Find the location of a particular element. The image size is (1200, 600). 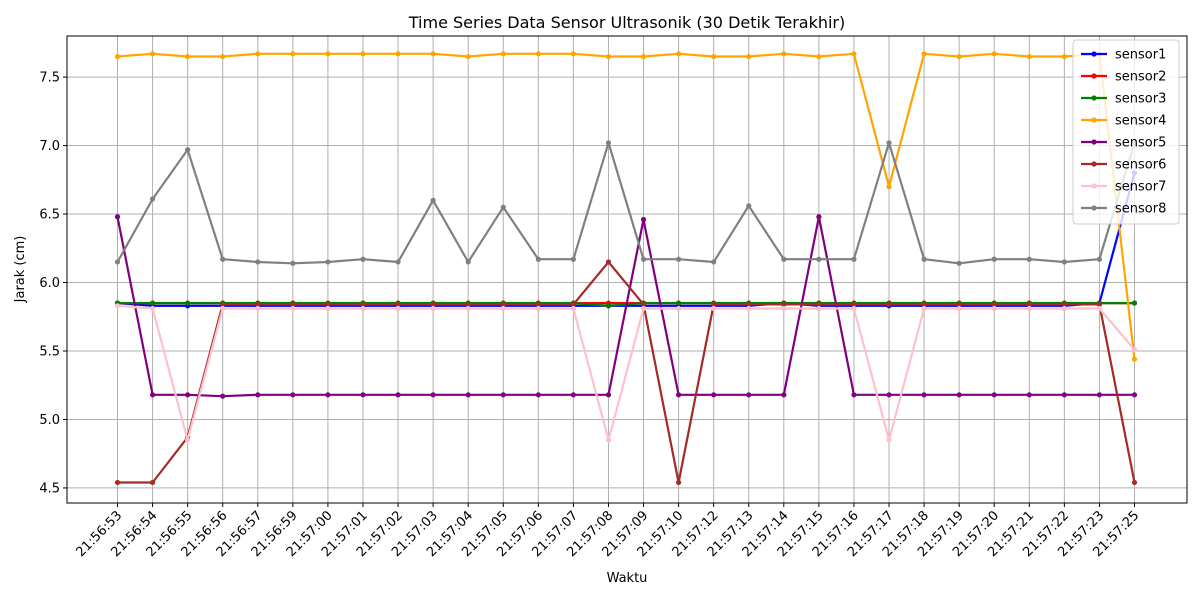

legend-label: sensor7 is located at coordinates (1140, 187).